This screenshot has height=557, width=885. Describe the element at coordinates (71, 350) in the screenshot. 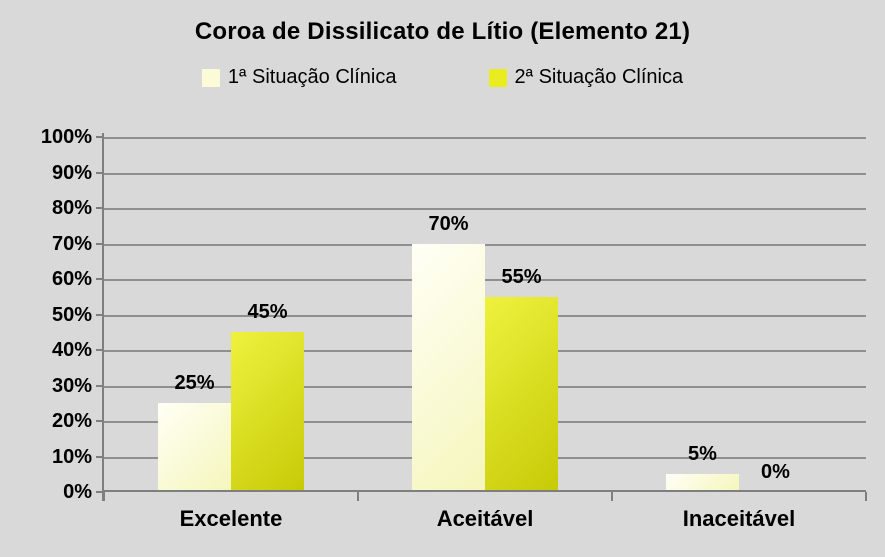

I see `y-tick-label: 40%` at that location.